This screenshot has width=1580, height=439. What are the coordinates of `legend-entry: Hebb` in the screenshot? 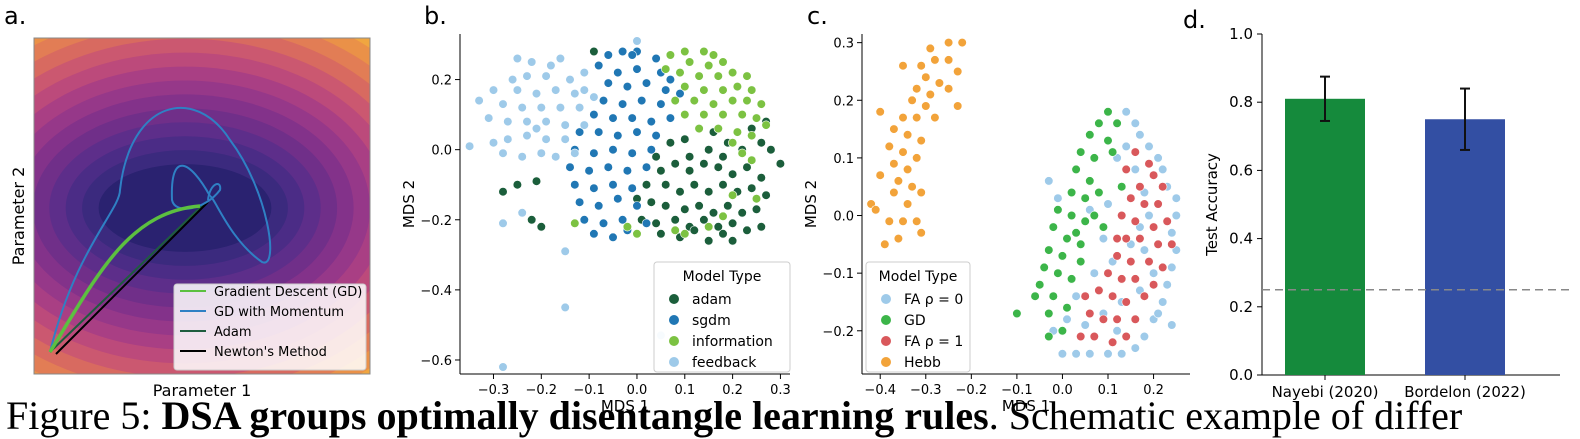 It's located at (922, 363).